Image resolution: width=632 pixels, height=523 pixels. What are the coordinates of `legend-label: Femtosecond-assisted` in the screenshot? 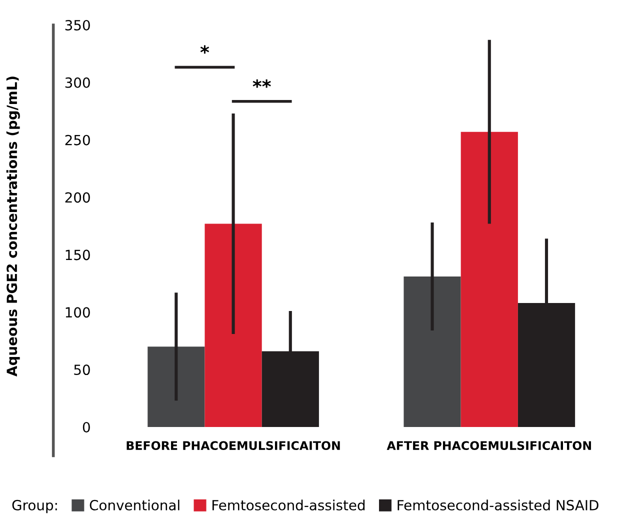 It's located at (288, 505).